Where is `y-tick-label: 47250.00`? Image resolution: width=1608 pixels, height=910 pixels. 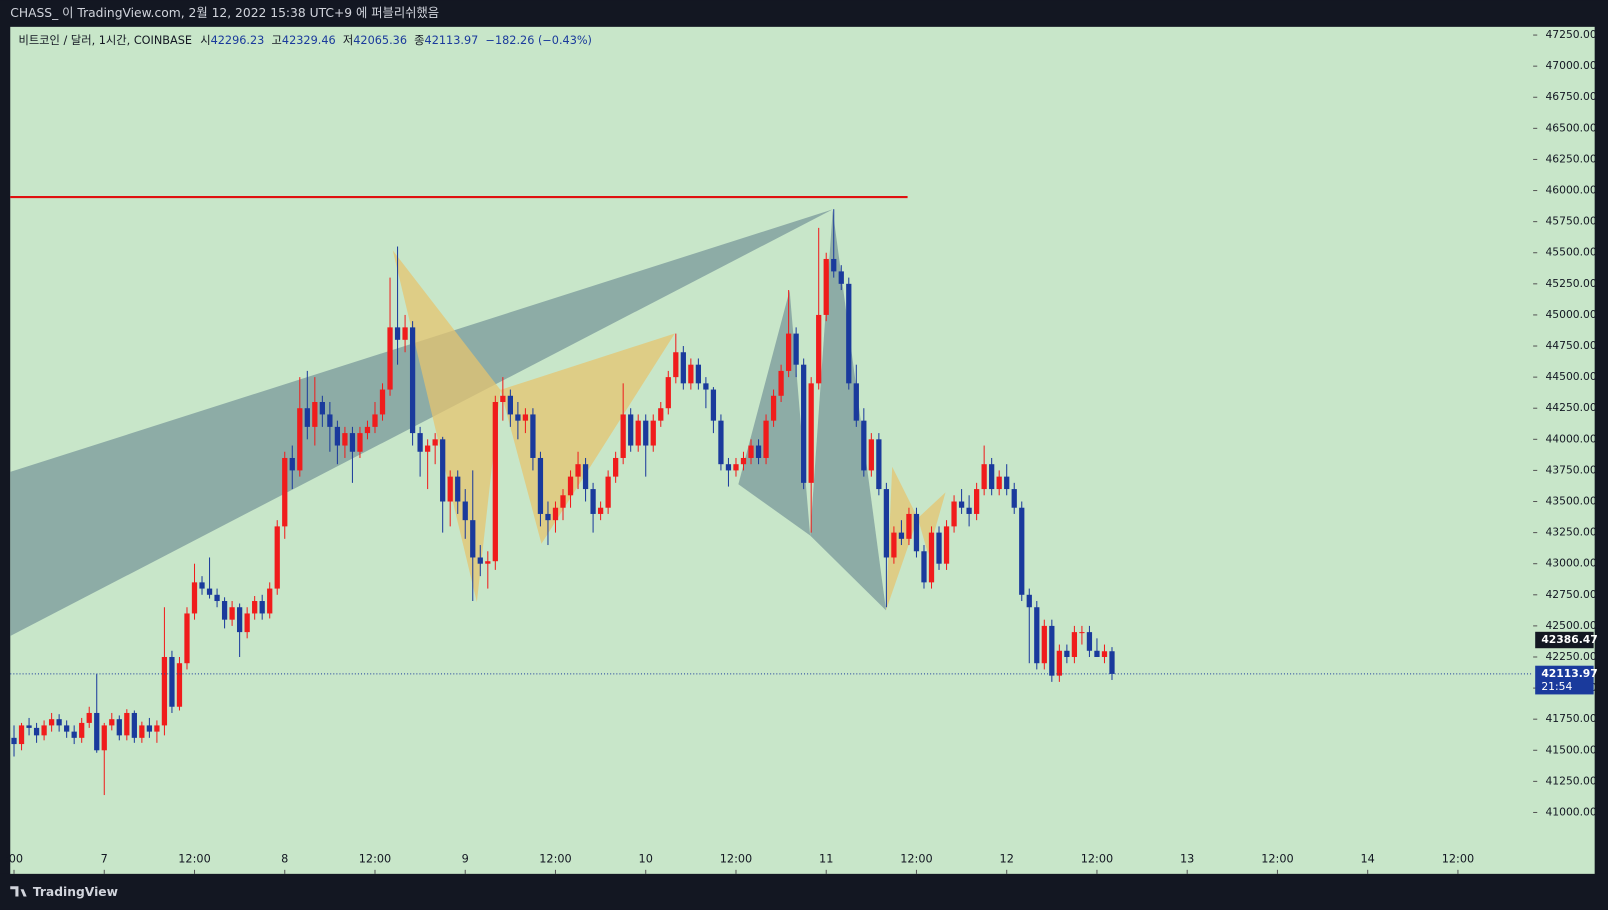
y-tick-label: 47250.00 is located at coordinates (1570, 34).